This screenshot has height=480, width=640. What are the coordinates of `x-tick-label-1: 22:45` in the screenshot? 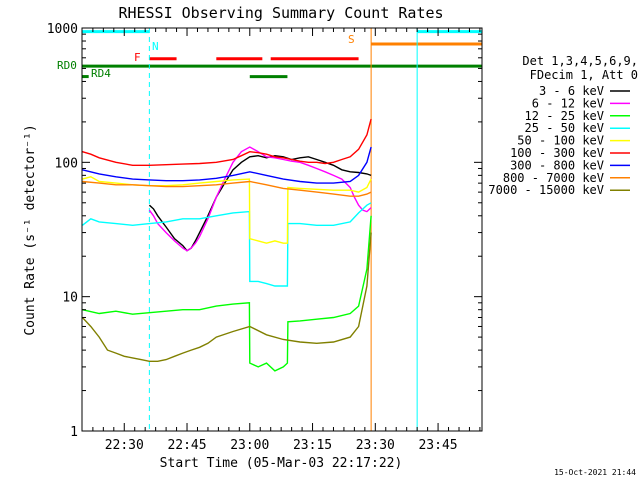 It's located at (186, 445).